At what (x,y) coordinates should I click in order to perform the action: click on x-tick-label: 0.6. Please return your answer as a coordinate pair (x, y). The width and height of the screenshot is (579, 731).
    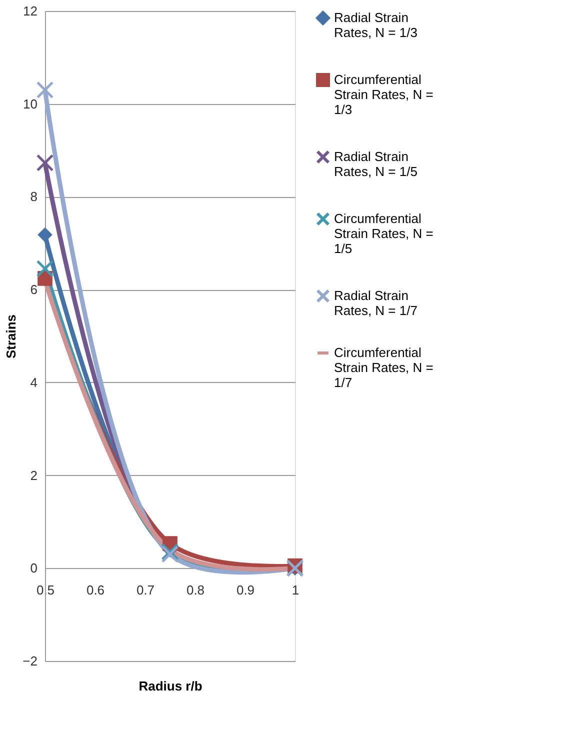
    Looking at the image, I should click on (95, 590).